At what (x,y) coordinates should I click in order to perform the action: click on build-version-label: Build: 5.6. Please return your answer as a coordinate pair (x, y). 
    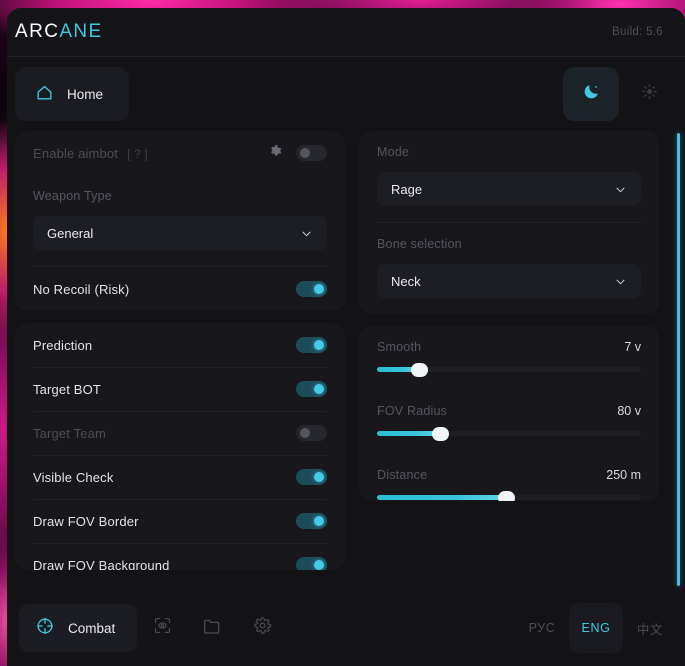
    Looking at the image, I should click on (637, 32).